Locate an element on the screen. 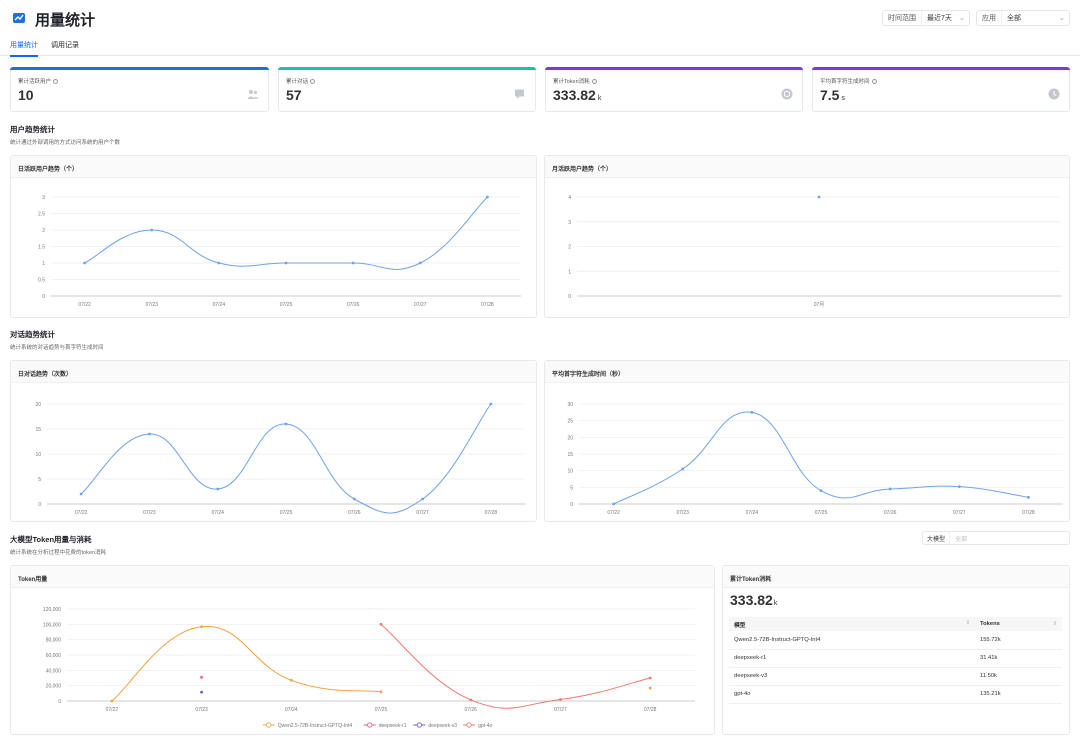 The width and height of the screenshot is (1080, 745). section-subtitle-tokens: 统计系统在分析过程中花费的token消耗 is located at coordinates (58, 553).